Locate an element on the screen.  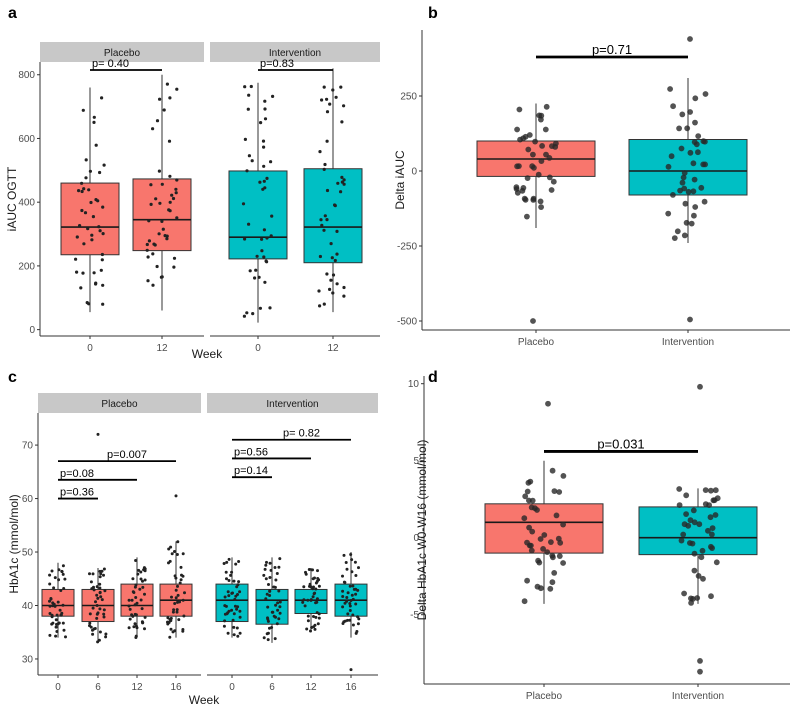
x-tick-label: 16 is located at coordinates (351, 687).